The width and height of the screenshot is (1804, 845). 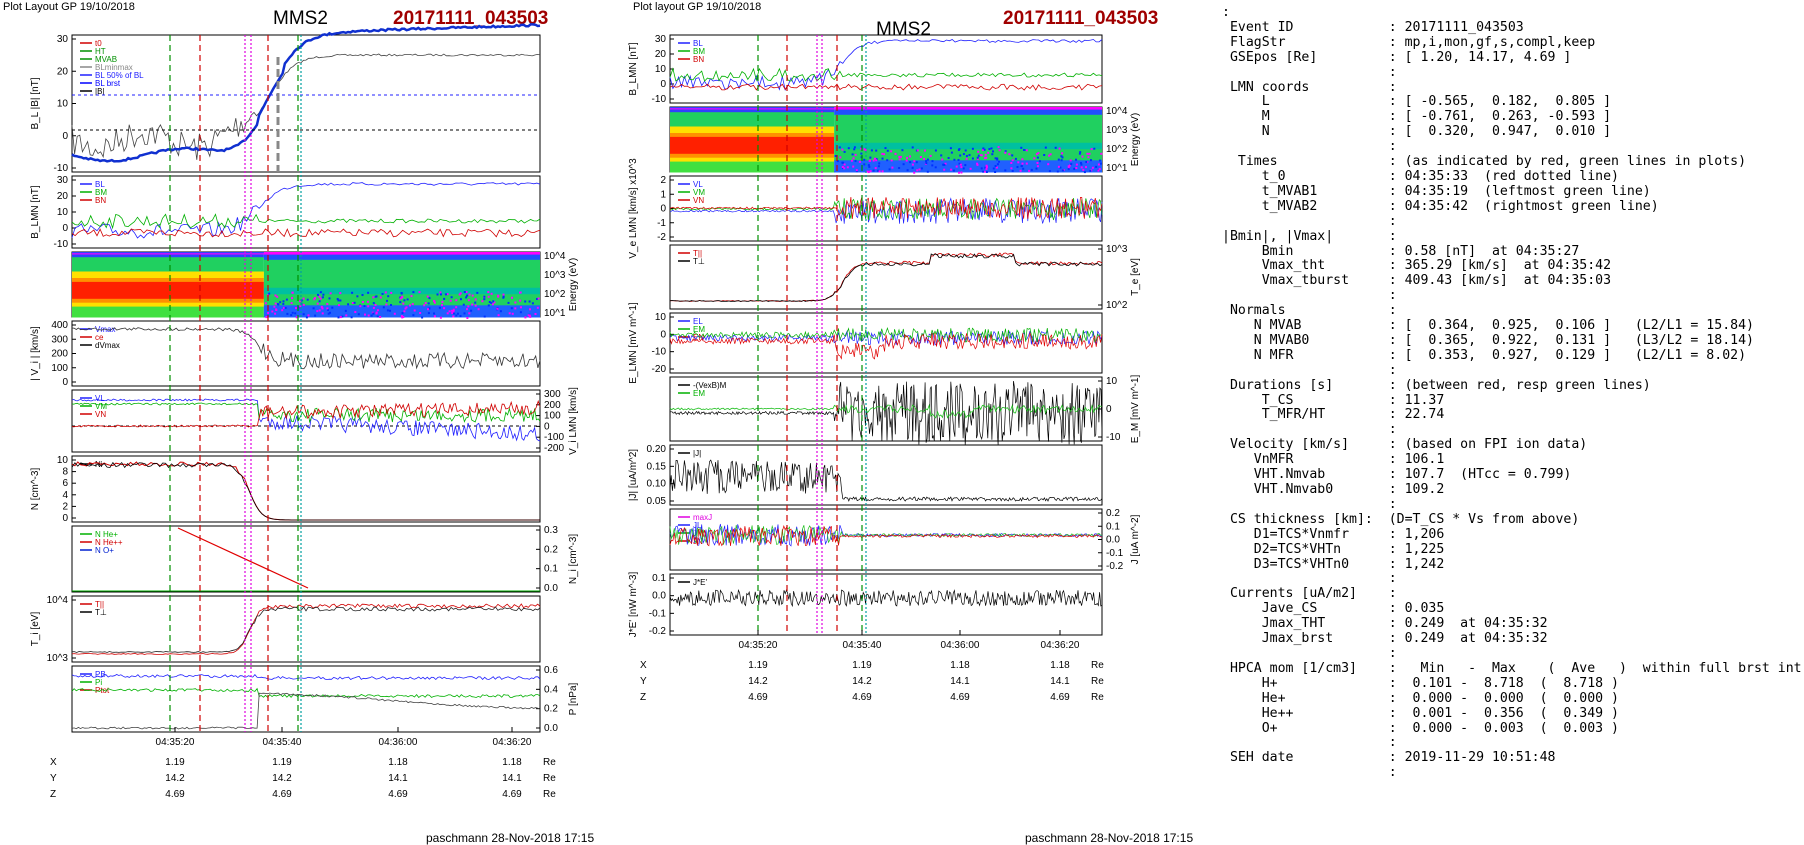 What do you see at coordinates (697, 253) in the screenshot?
I see `legend-label: T||` at bounding box center [697, 253].